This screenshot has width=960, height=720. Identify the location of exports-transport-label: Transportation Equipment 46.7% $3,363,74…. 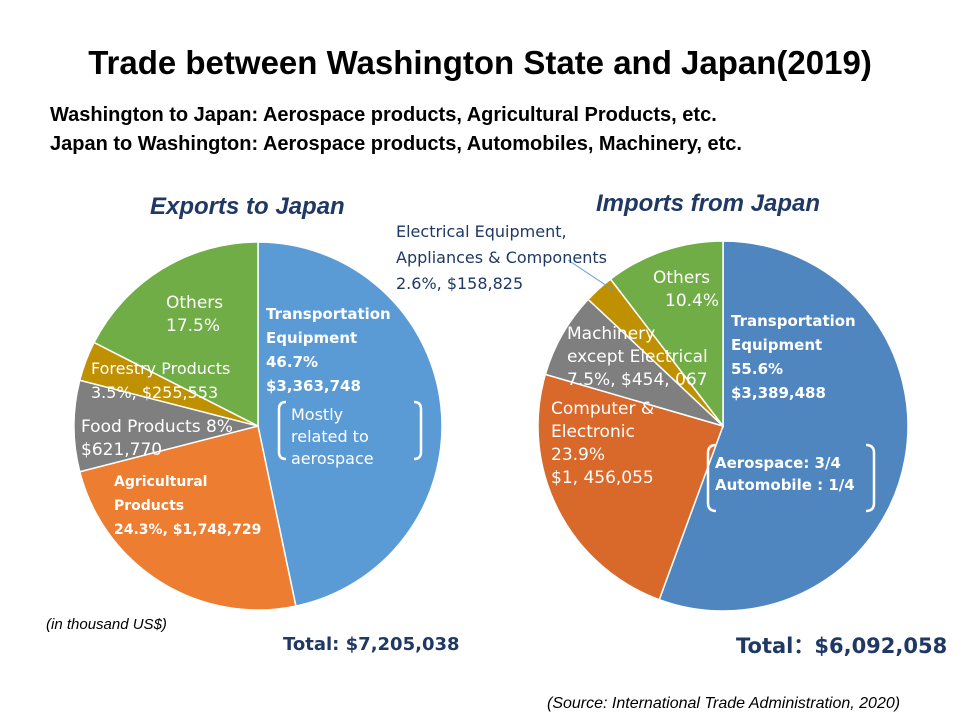
(328, 350).